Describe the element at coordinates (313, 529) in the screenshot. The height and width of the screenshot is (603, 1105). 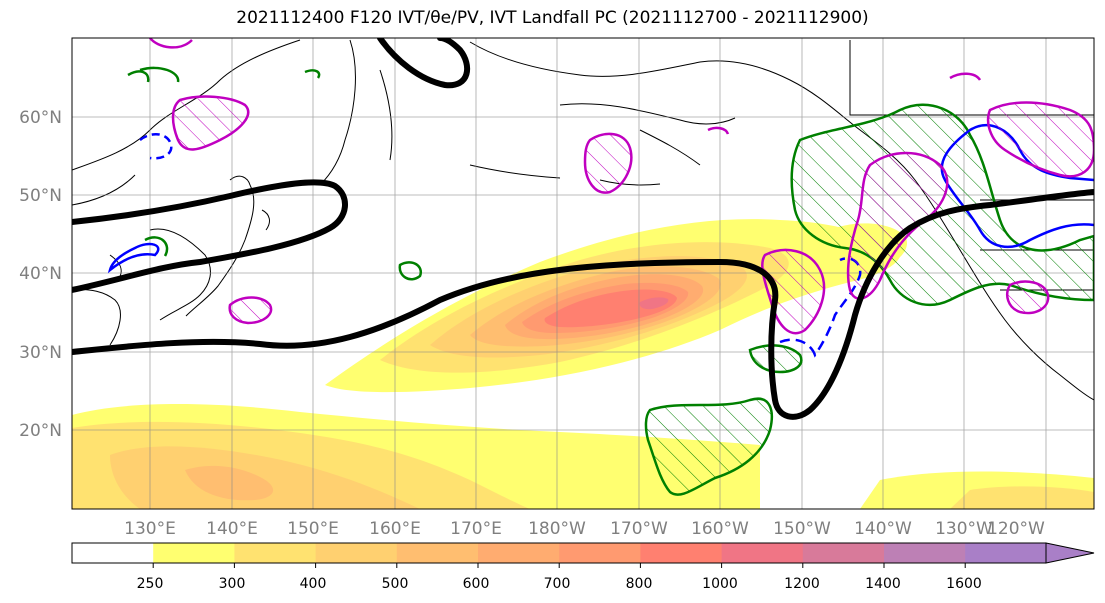
I see `lon-label: 150°E` at that location.